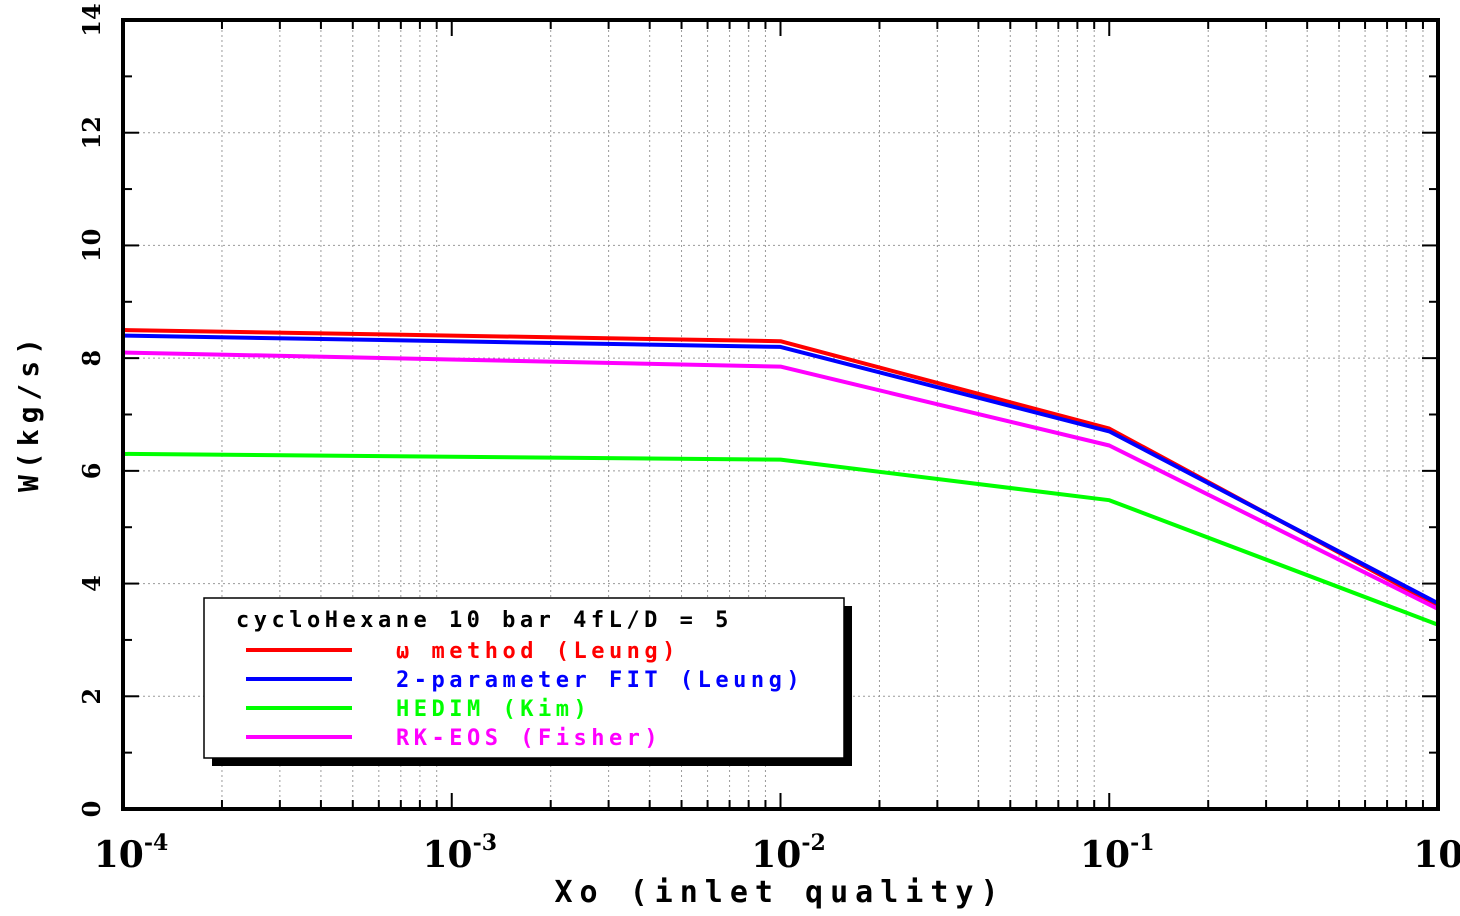  What do you see at coordinates (538, 651) in the screenshot?
I see `legend-label-0: ω method (Leung)` at bounding box center [538, 651].